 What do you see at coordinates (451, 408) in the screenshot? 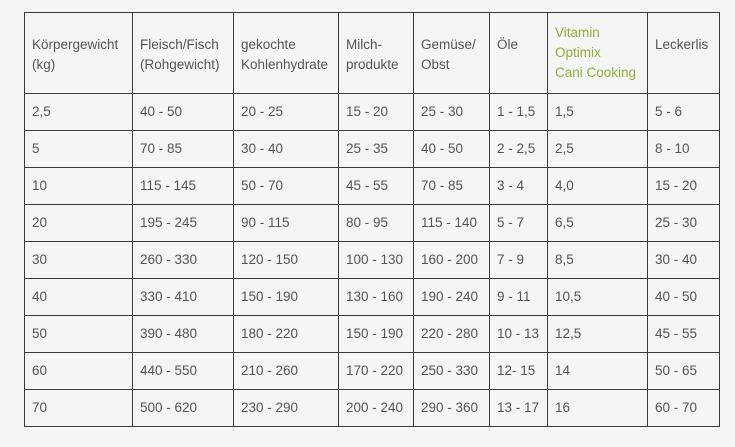
I see `cell-vegetables-fruit: 290 - 360` at bounding box center [451, 408].